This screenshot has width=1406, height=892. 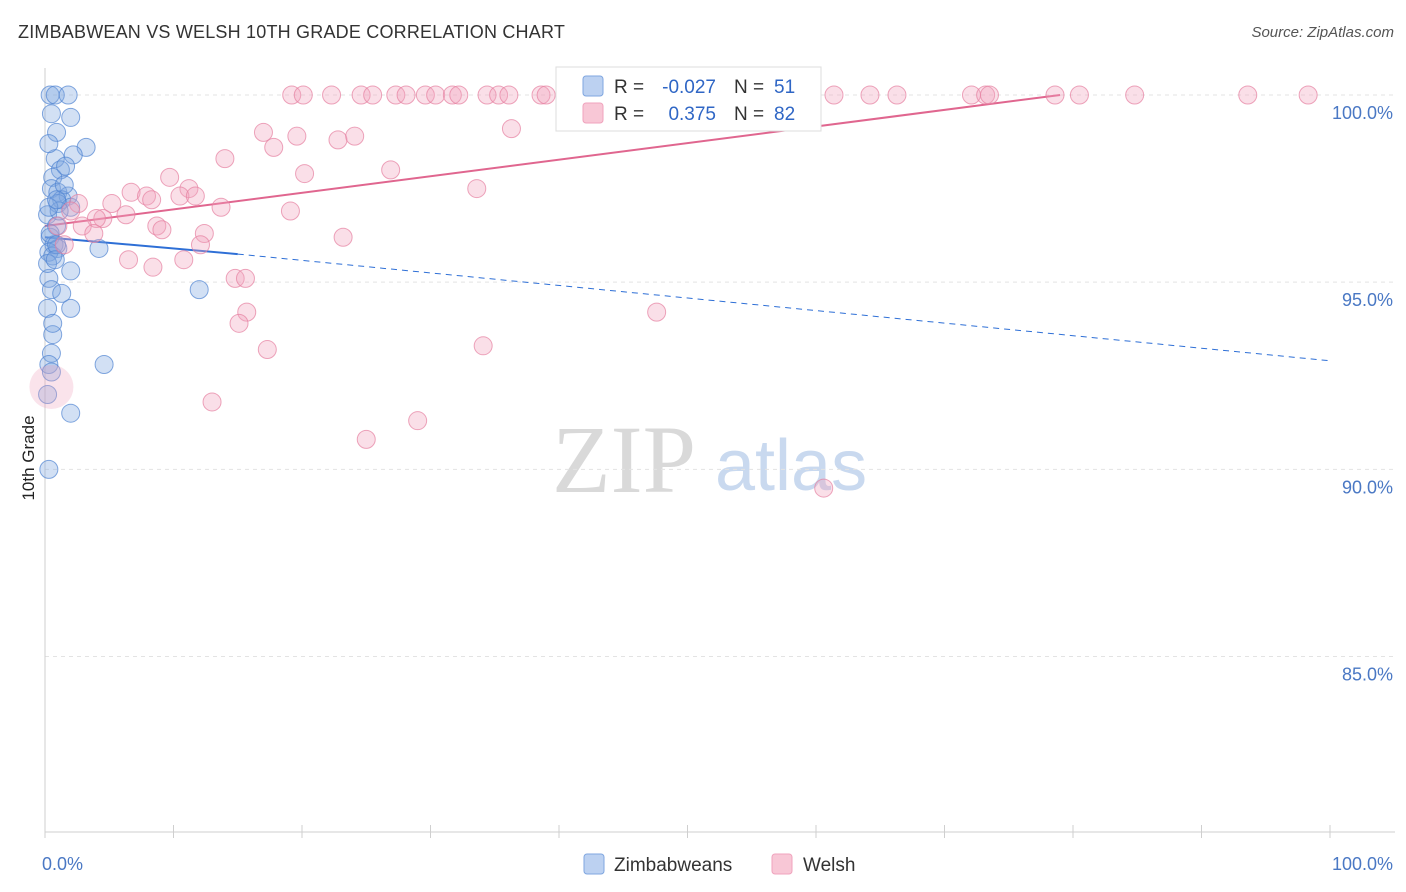 What do you see at coordinates (1367, 675) in the screenshot?
I see `y-tick-label: 85.0%` at bounding box center [1367, 675].